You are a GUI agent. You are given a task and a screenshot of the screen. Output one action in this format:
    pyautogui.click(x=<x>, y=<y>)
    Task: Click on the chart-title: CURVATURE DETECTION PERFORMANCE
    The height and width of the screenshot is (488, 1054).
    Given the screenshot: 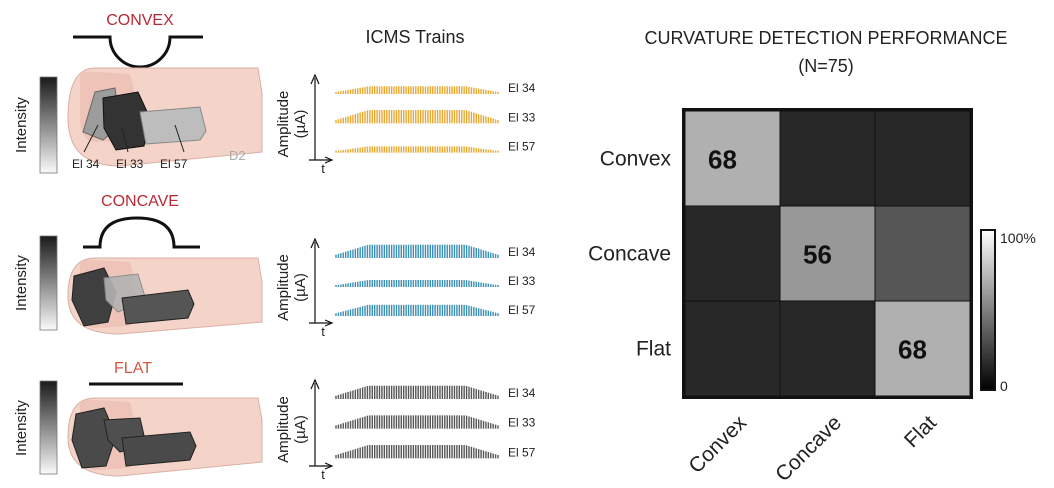 What is the action you would take?
    pyautogui.click(x=825, y=38)
    